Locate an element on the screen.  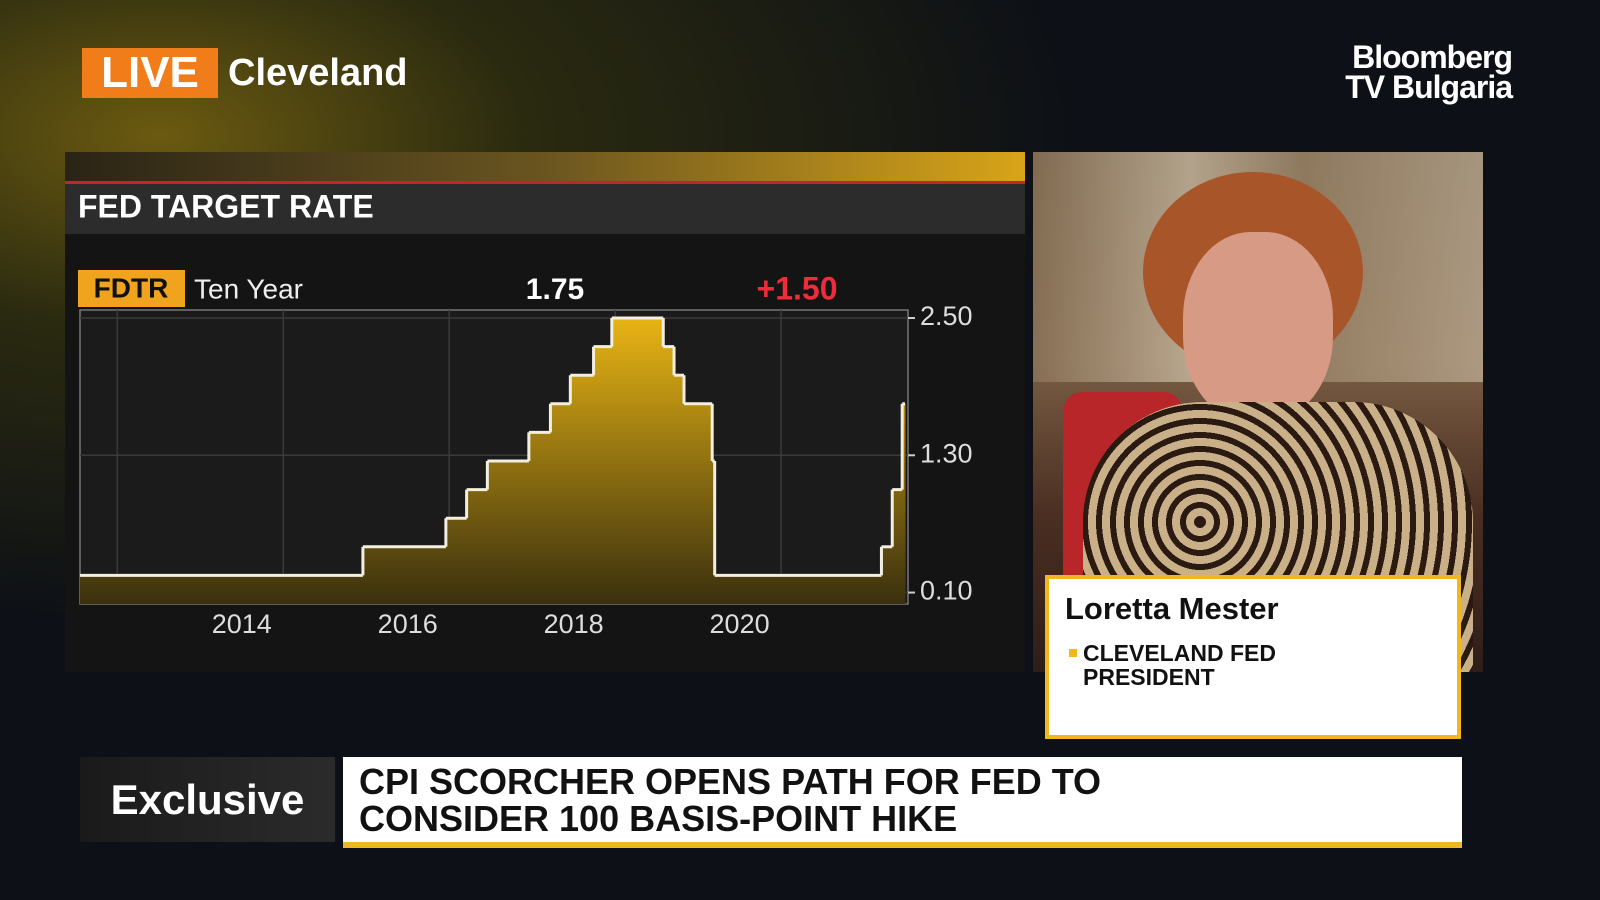
role-line: PRESIDENT is located at coordinates (1149, 677).